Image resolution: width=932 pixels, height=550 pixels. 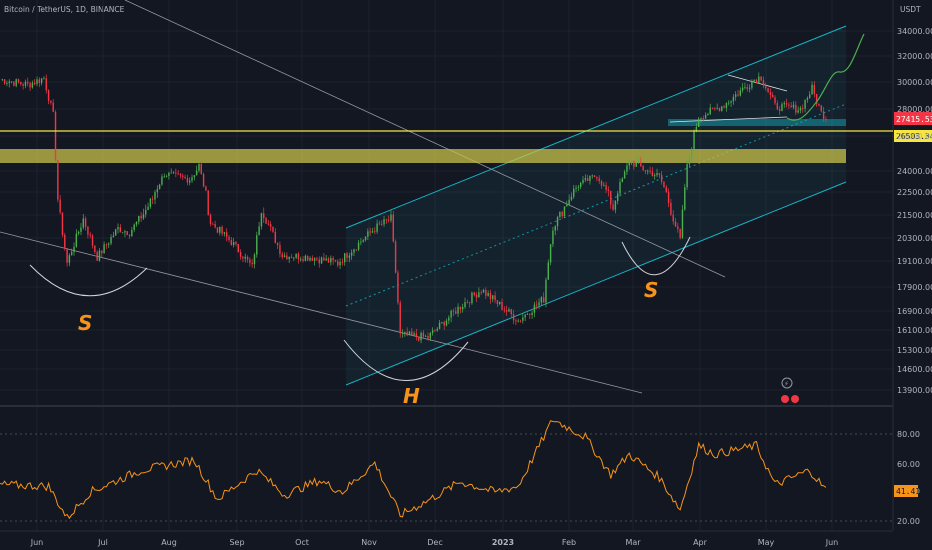 What do you see at coordinates (908, 464) in the screenshot?
I see `rsi-tick-label: 60.00` at bounding box center [908, 464].